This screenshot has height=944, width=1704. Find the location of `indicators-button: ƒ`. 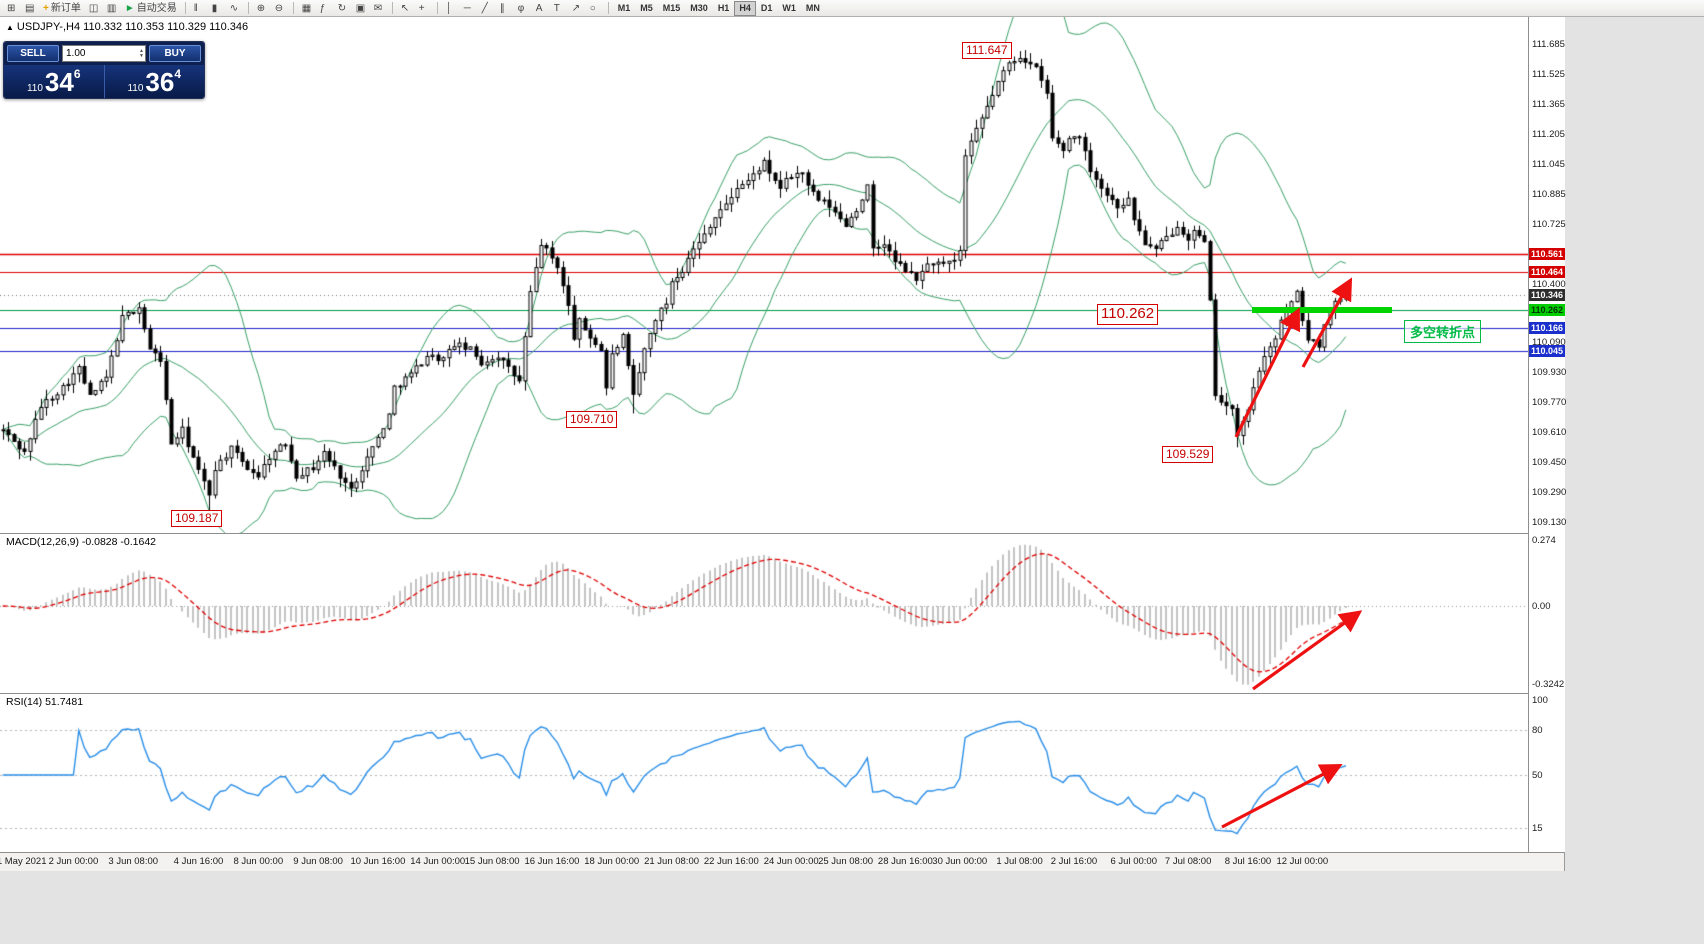

indicators-button: ƒ is located at coordinates (325, 8).